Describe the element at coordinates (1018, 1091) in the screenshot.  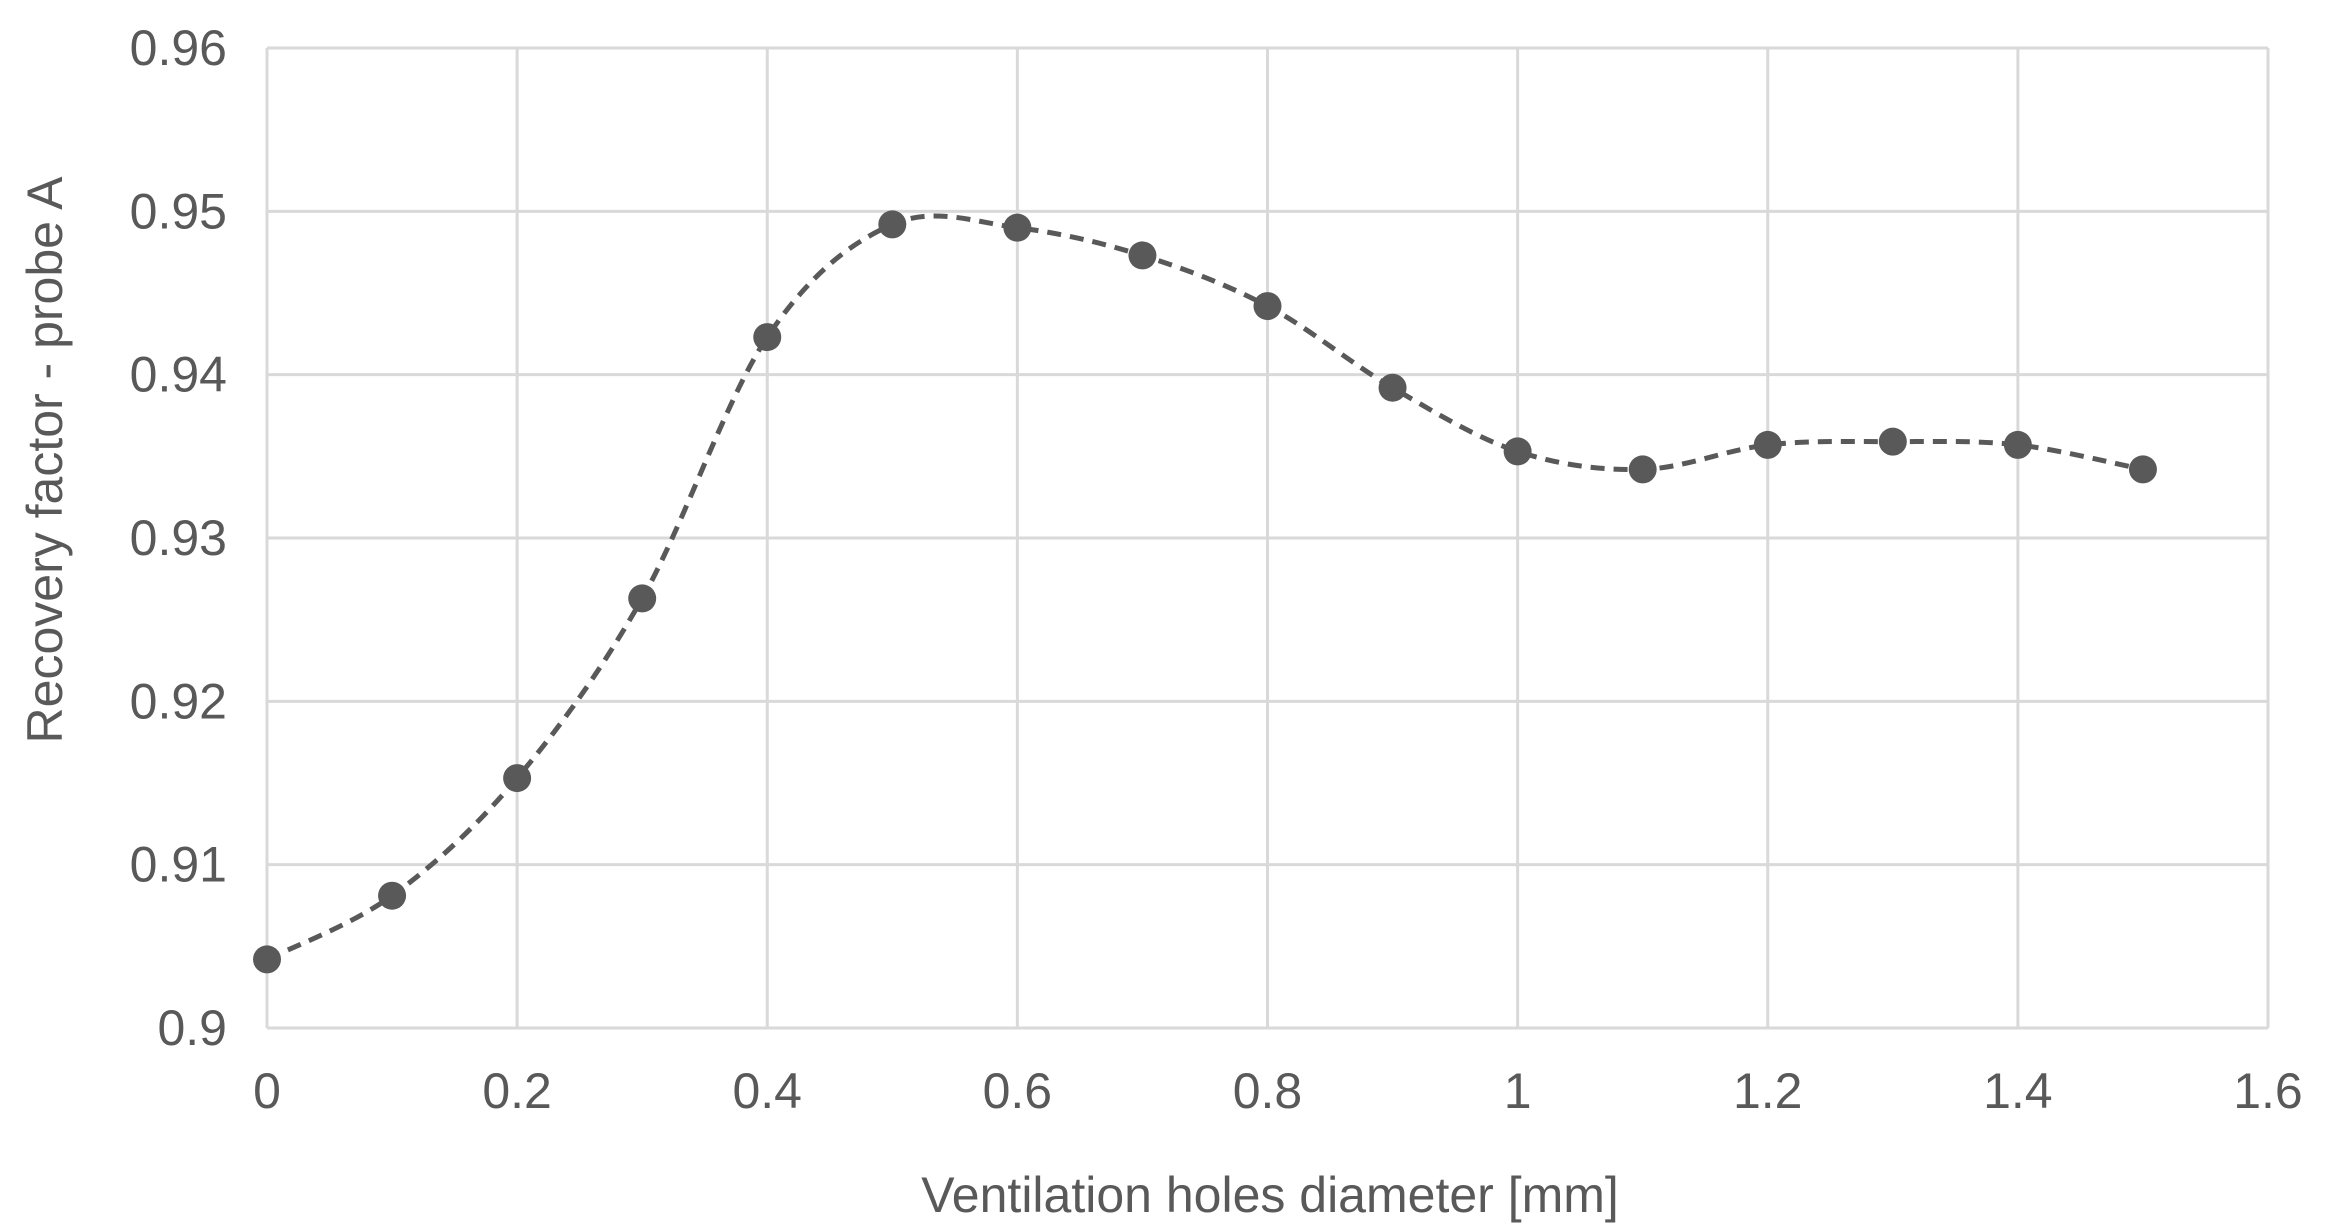
I see `x-tick-label: 0.6` at that location.